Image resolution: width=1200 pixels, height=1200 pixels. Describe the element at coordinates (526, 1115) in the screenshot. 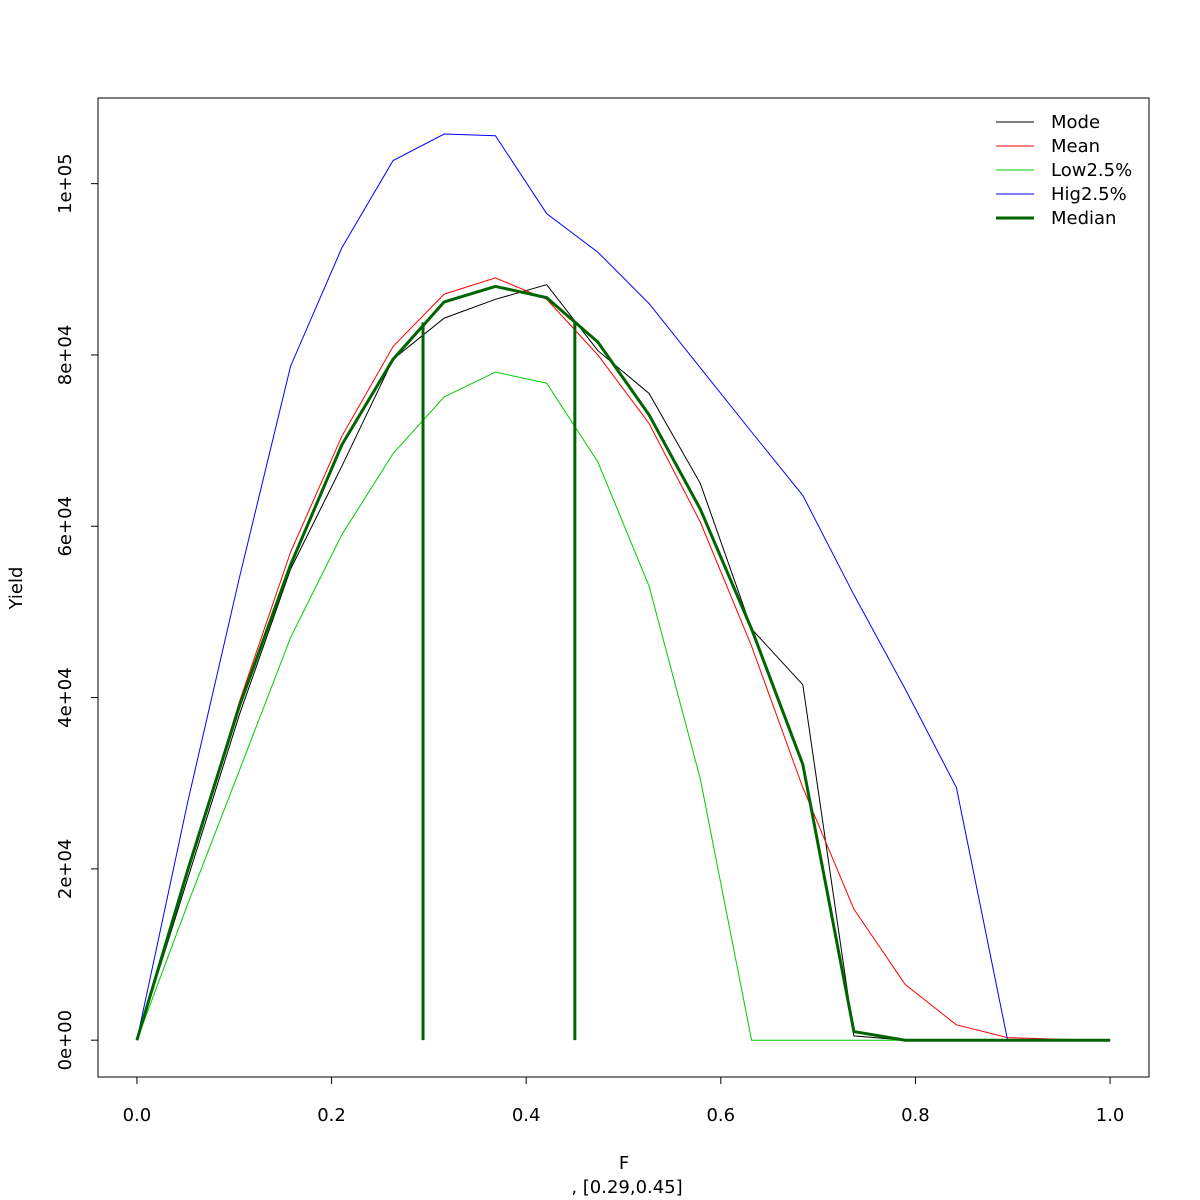

I see `x-tick-label: 0.4` at that location.